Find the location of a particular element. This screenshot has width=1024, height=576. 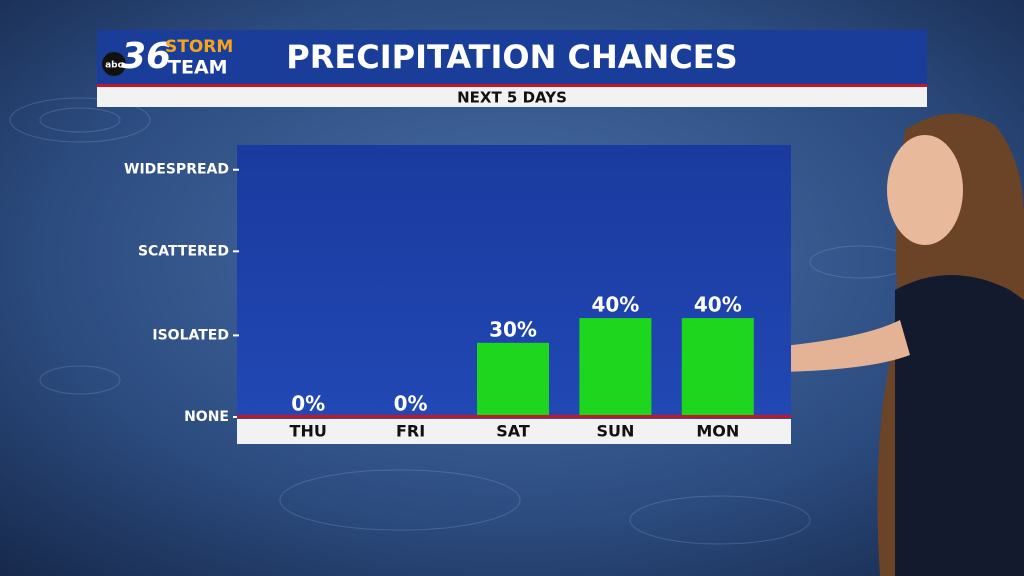

x-tick-label: THU is located at coordinates (308, 431).